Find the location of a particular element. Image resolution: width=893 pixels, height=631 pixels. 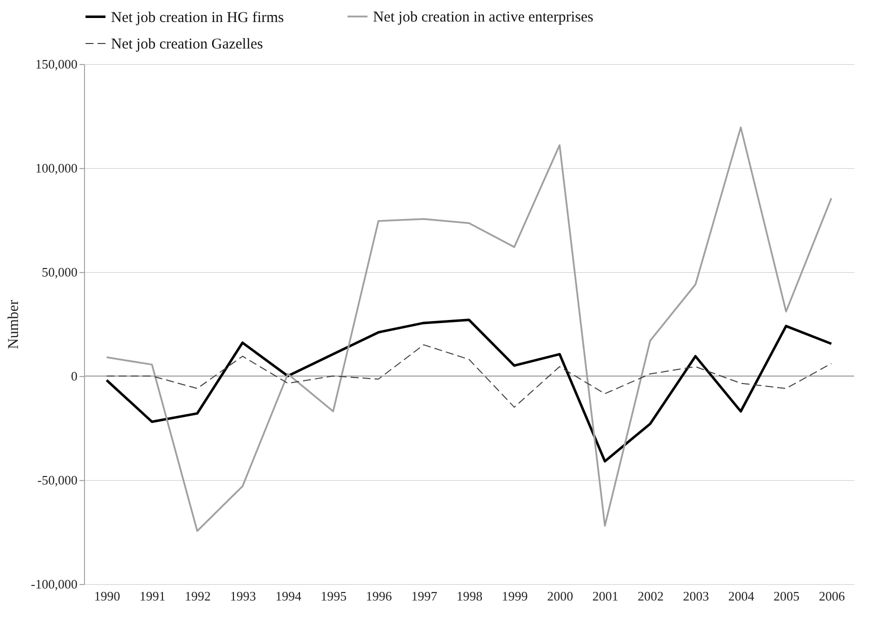

x-tick-label: 1994 is located at coordinates (288, 596).